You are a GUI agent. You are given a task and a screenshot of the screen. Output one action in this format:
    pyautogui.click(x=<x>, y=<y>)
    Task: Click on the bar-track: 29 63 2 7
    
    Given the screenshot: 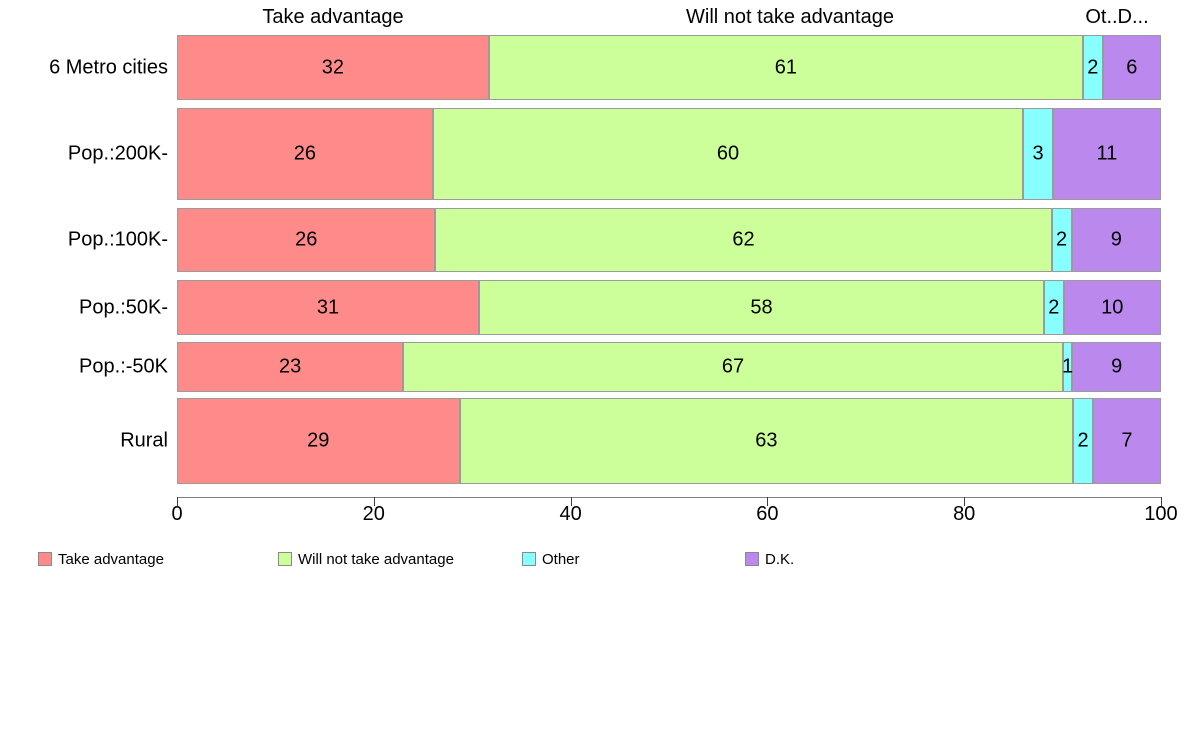 What is the action you would take?
    pyautogui.click(x=669, y=441)
    